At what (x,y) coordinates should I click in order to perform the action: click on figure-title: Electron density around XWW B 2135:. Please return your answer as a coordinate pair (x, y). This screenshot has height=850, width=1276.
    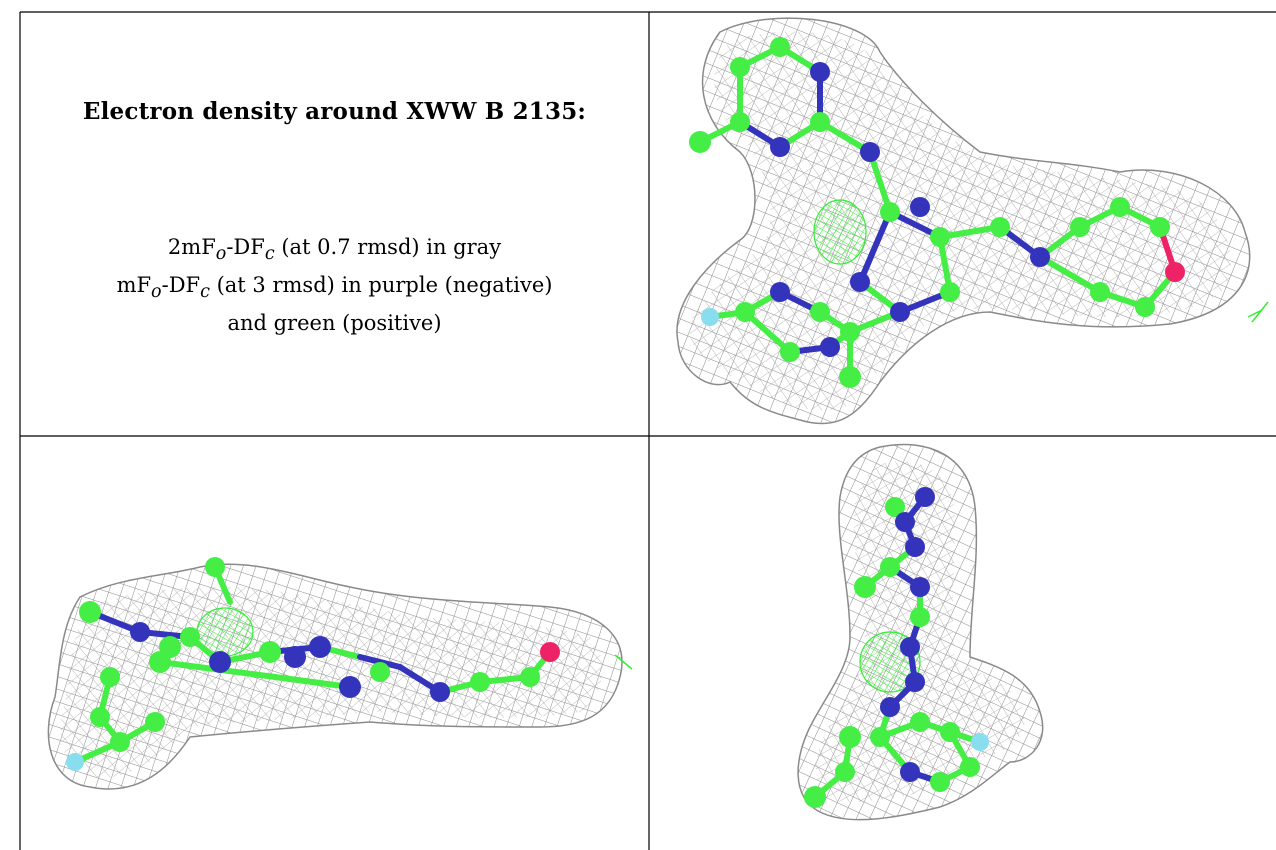
    Looking at the image, I should click on (334, 111).